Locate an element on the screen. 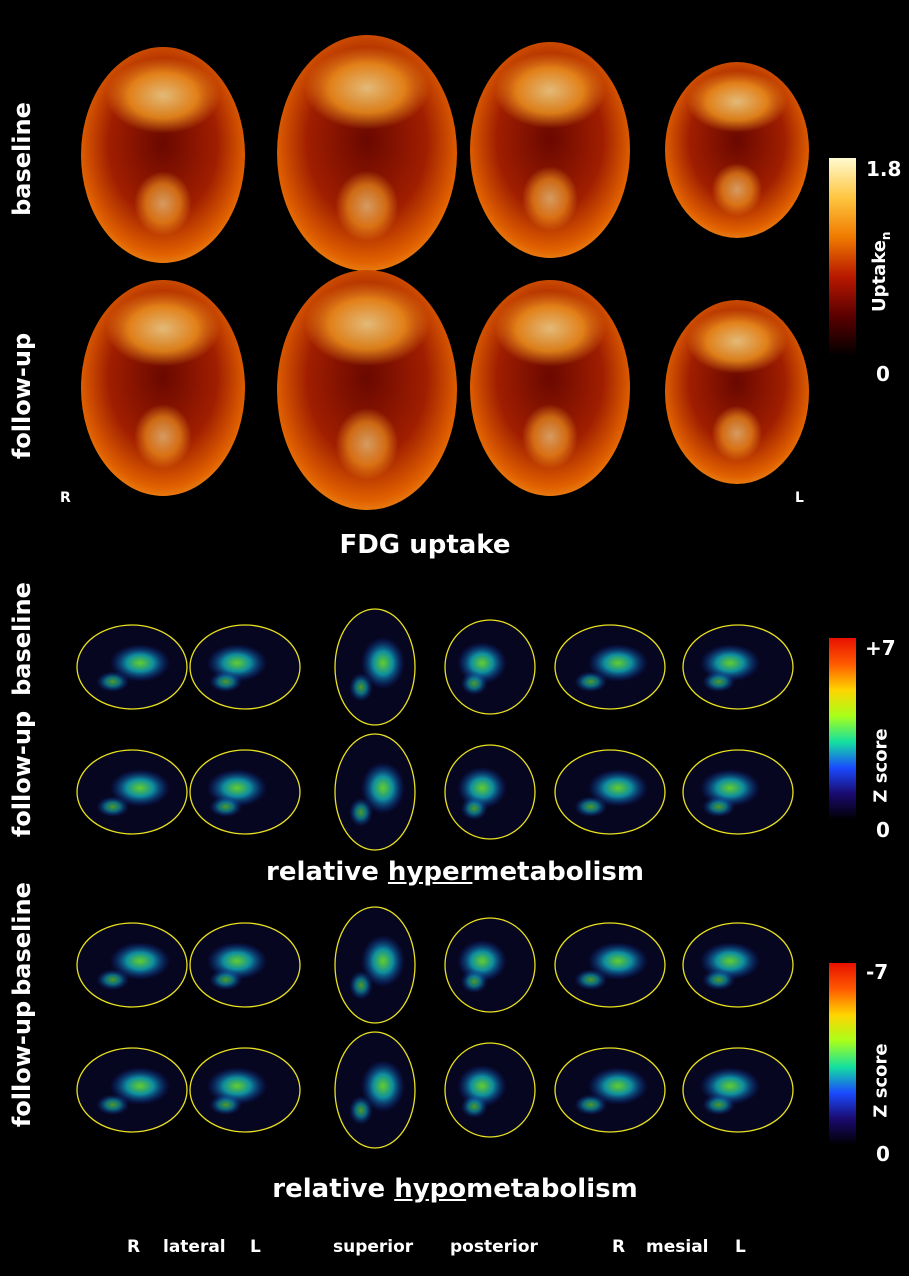 The width and height of the screenshot is (909, 1276). footer-lateral-l: L is located at coordinates (255, 1247).